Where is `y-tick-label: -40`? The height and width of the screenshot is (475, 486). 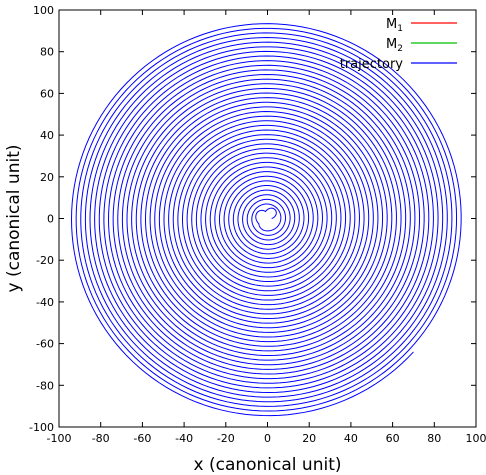
y-tick-label: -40 is located at coordinates (45, 302).